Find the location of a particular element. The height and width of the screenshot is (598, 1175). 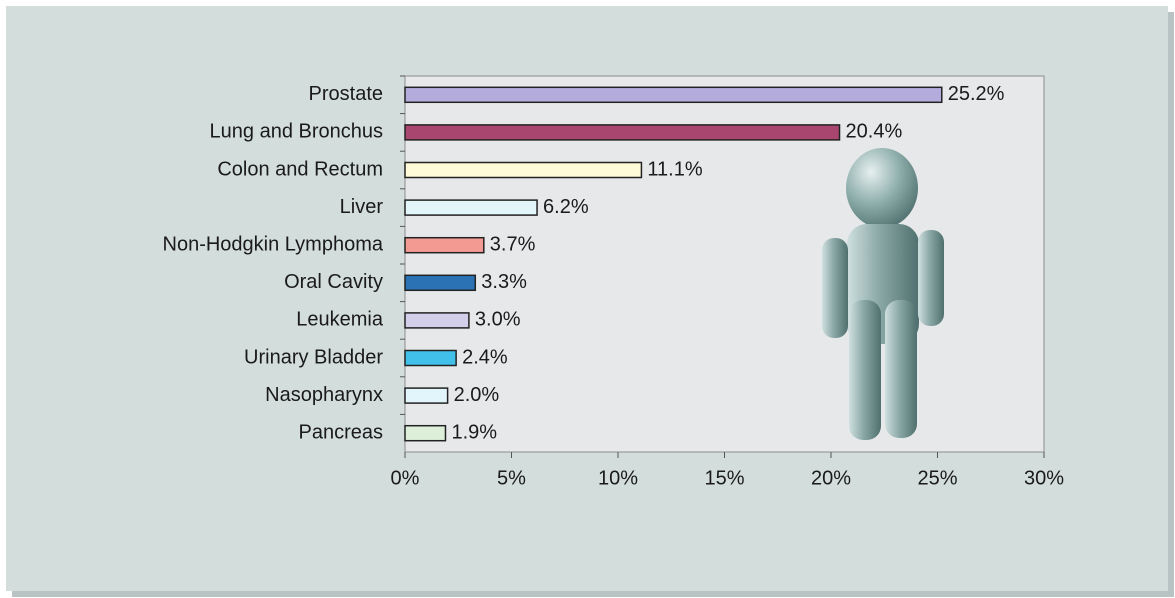

value-label: 25.2% is located at coordinates (976, 94).